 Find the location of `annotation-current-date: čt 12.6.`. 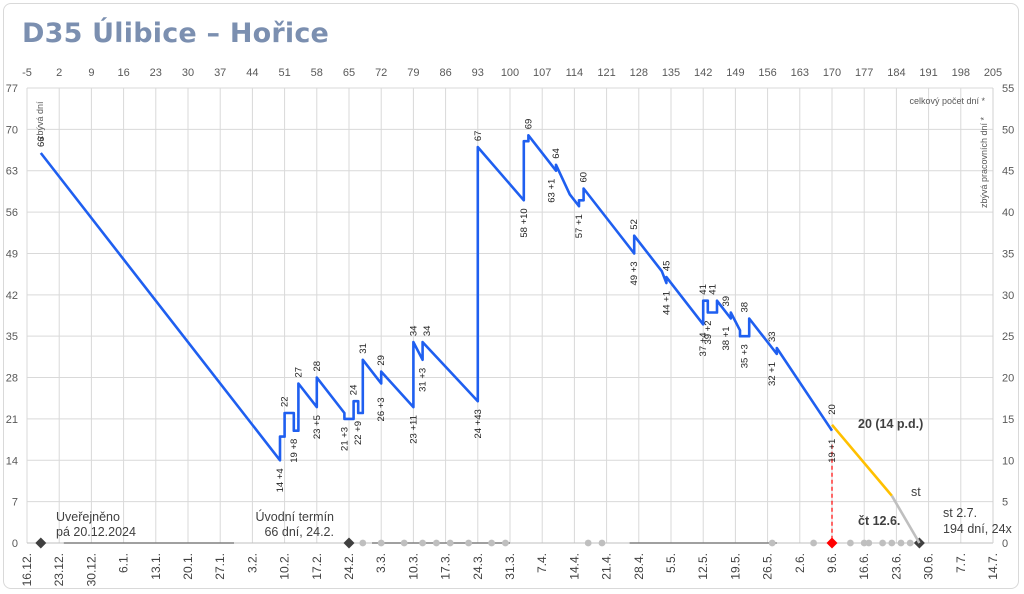

annotation-current-date: čt 12.6. is located at coordinates (879, 521).